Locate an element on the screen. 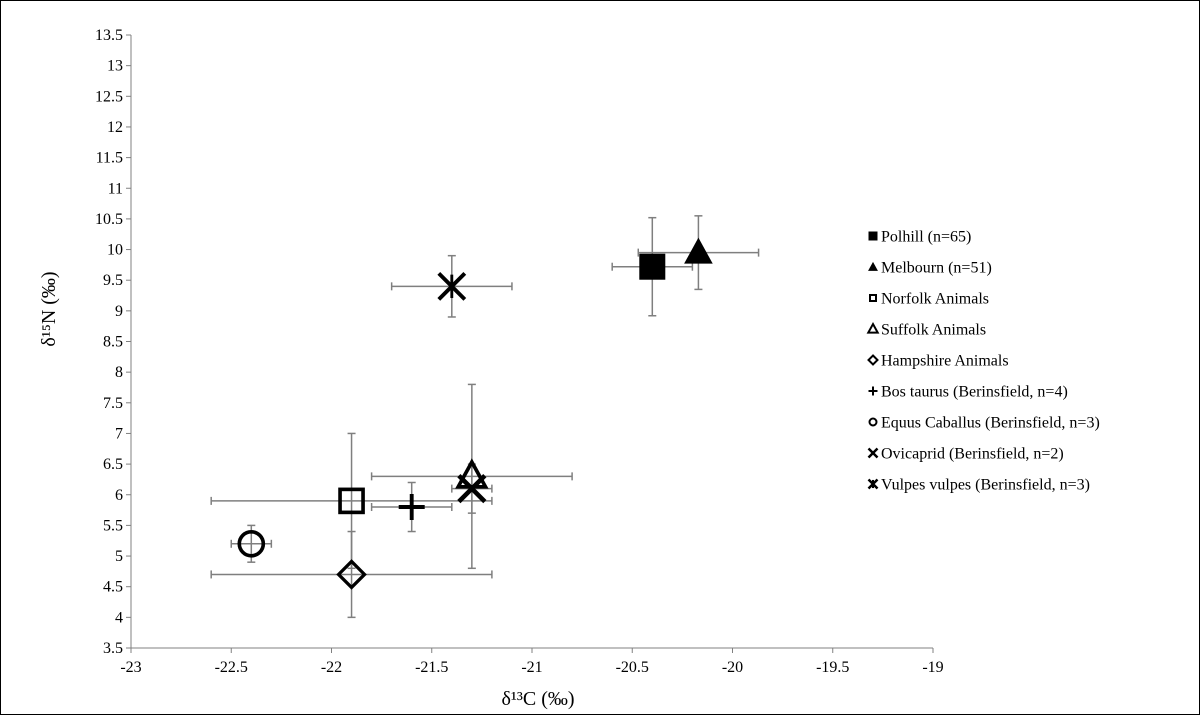 This screenshot has height=715, width=1200. x-tick-label: -23 is located at coordinates (130, 667).